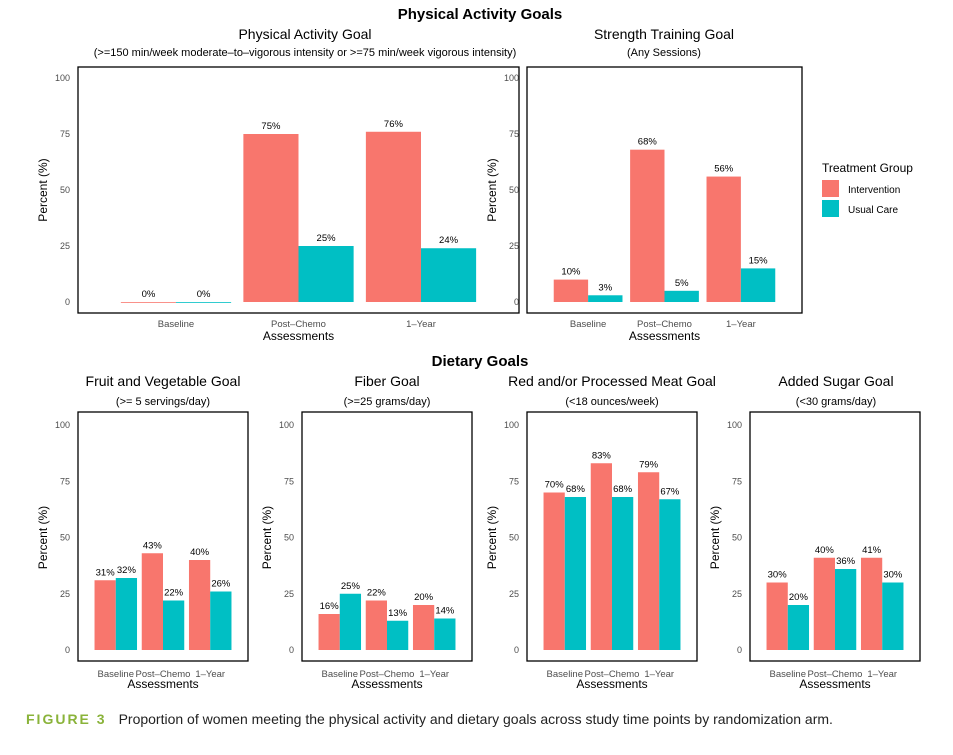 The width and height of the screenshot is (953, 755). Describe the element at coordinates (724, 169) in the screenshot. I see `data-label: 56%` at that location.